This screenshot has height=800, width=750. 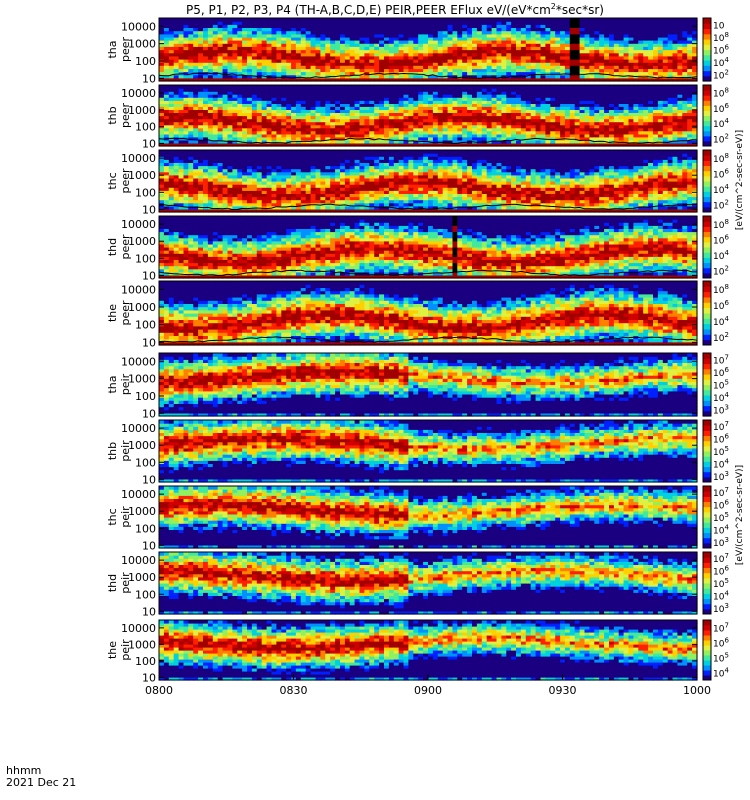 What do you see at coordinates (142, 110) in the screenshot?
I see `y-tick-label: 1000` at bounding box center [142, 110].